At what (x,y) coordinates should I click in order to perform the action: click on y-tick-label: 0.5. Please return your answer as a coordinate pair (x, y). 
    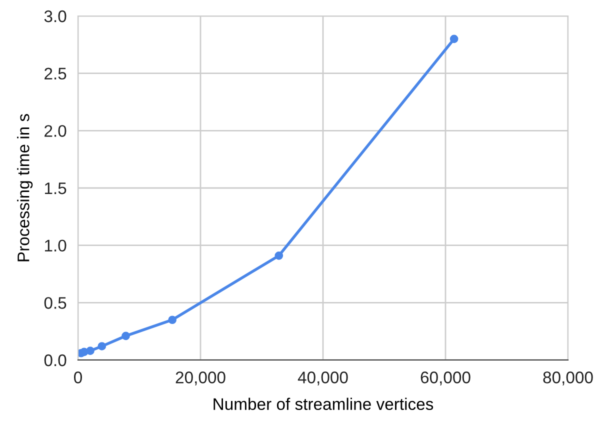
    Looking at the image, I should click on (55, 303).